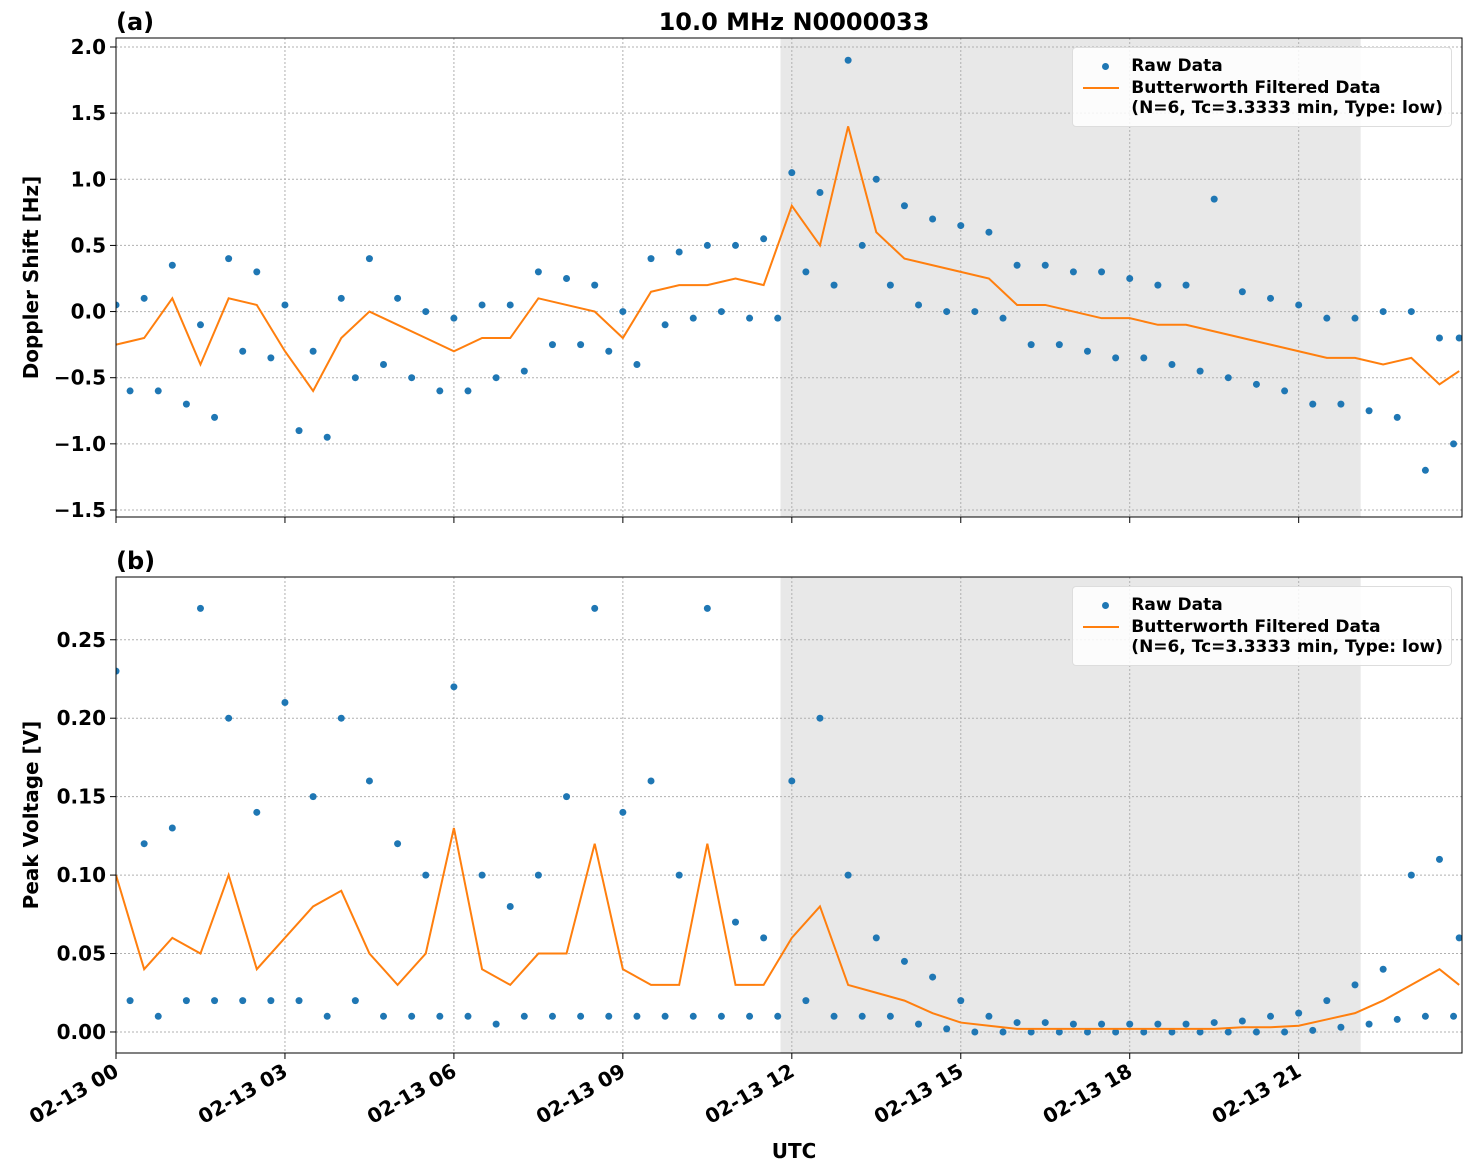 This screenshot has width=1472, height=1172. Describe the element at coordinates (750, 1094) in the screenshot. I see `x-tick-label: 02-13 12` at that location.